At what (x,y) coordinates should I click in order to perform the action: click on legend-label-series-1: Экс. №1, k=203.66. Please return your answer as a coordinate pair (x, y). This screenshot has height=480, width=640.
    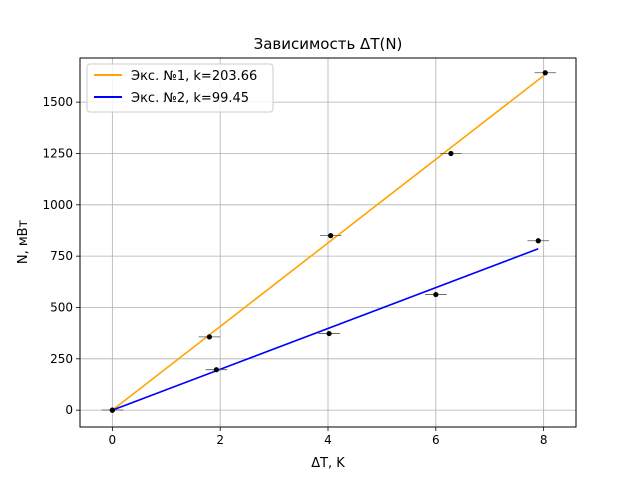
    Looking at the image, I should click on (194, 76).